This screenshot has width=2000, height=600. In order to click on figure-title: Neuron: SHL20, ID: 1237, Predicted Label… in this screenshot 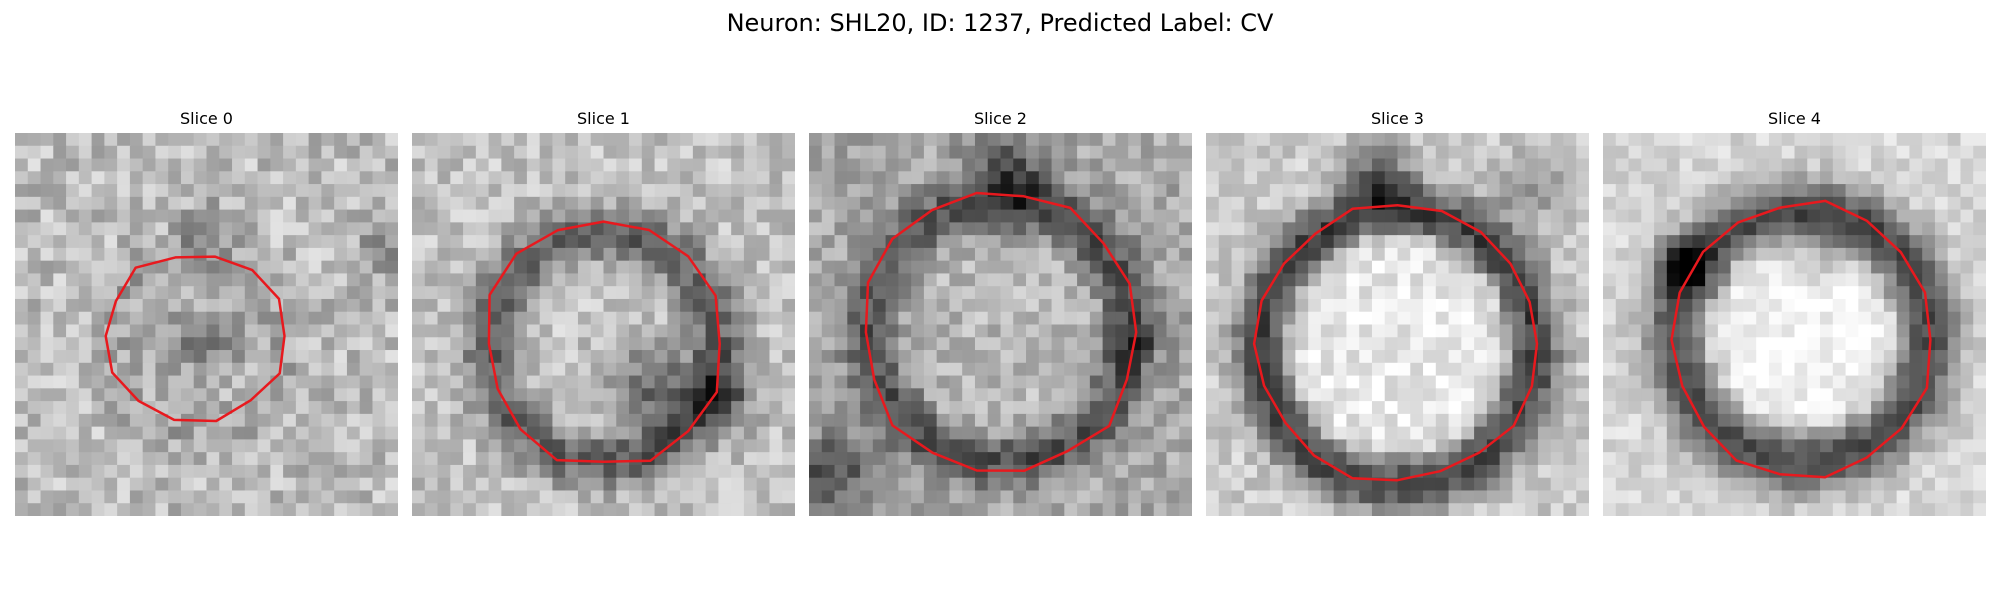, I will do `click(1000, 23)`.